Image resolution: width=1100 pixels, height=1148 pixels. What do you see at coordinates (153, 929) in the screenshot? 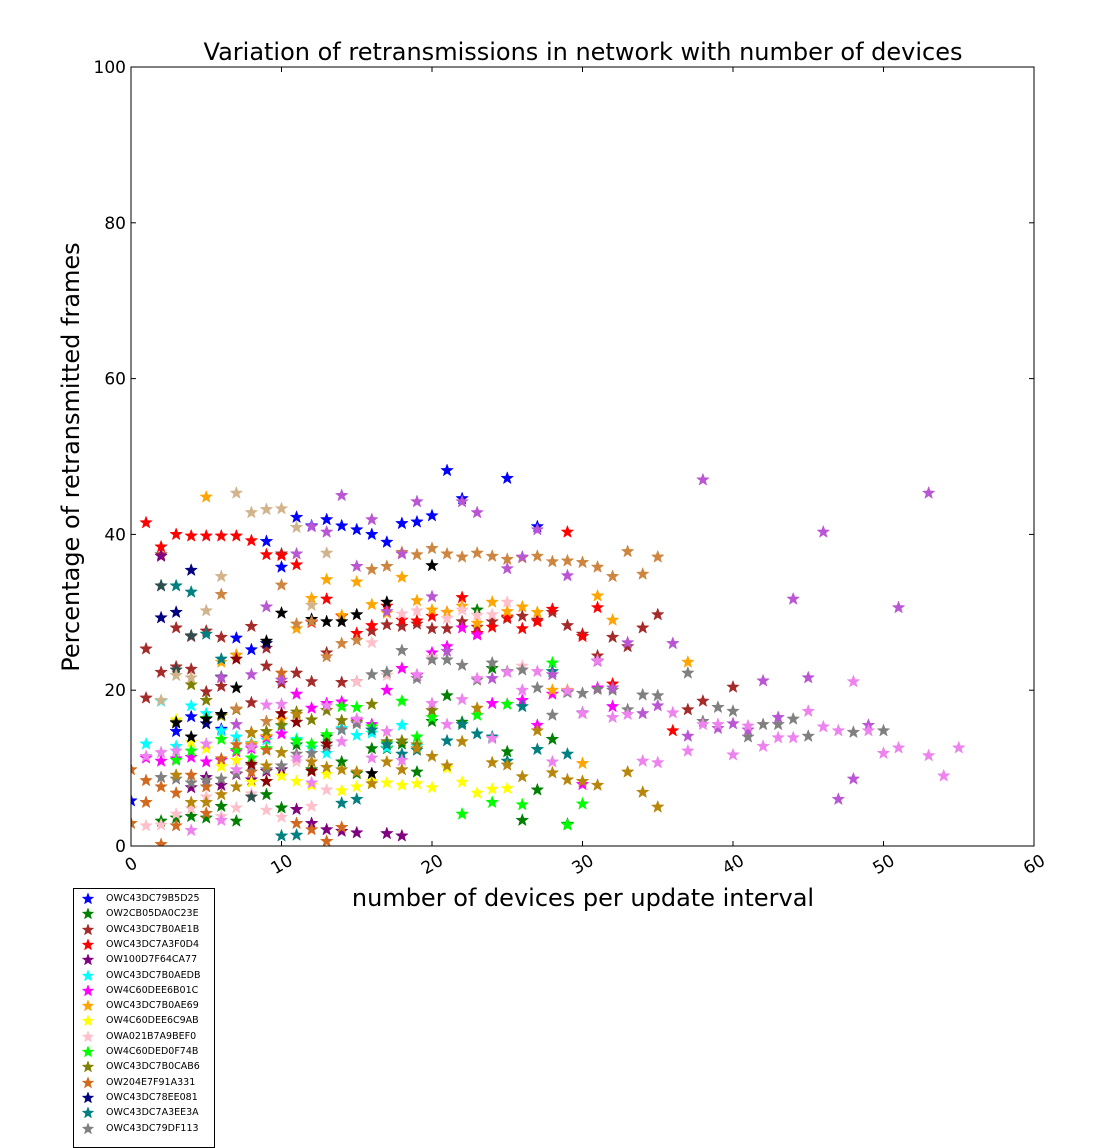
I see `legend-label: OWC43DC7B0AE1B` at bounding box center [153, 929].